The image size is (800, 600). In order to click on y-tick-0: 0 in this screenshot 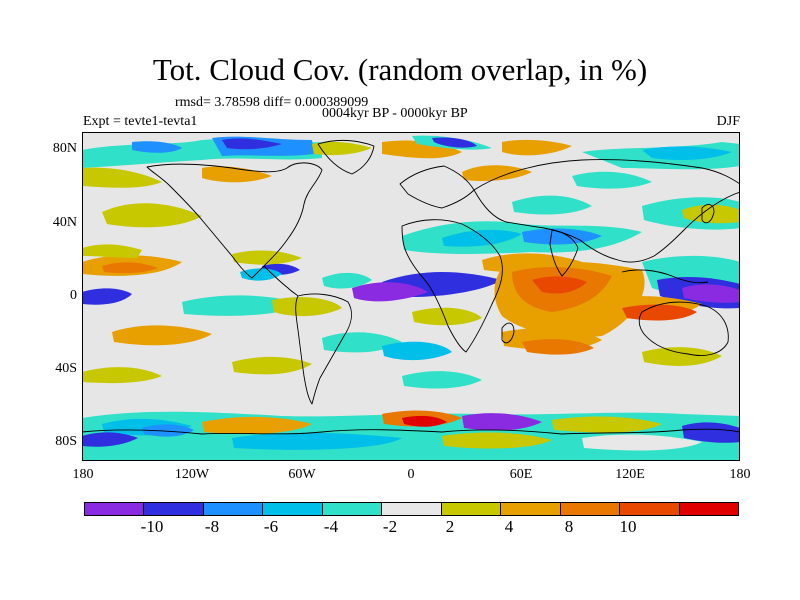, I will do `click(73, 295)`.